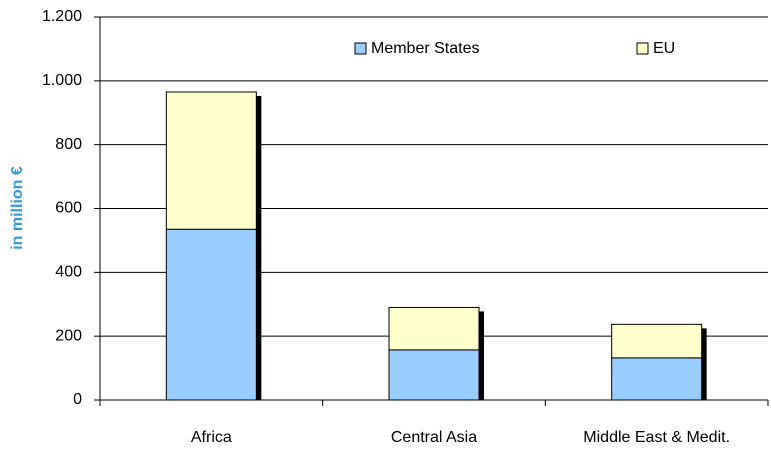 This screenshot has height=450, width=771. I want to click on x-tick-label: Africa, so click(211, 437).